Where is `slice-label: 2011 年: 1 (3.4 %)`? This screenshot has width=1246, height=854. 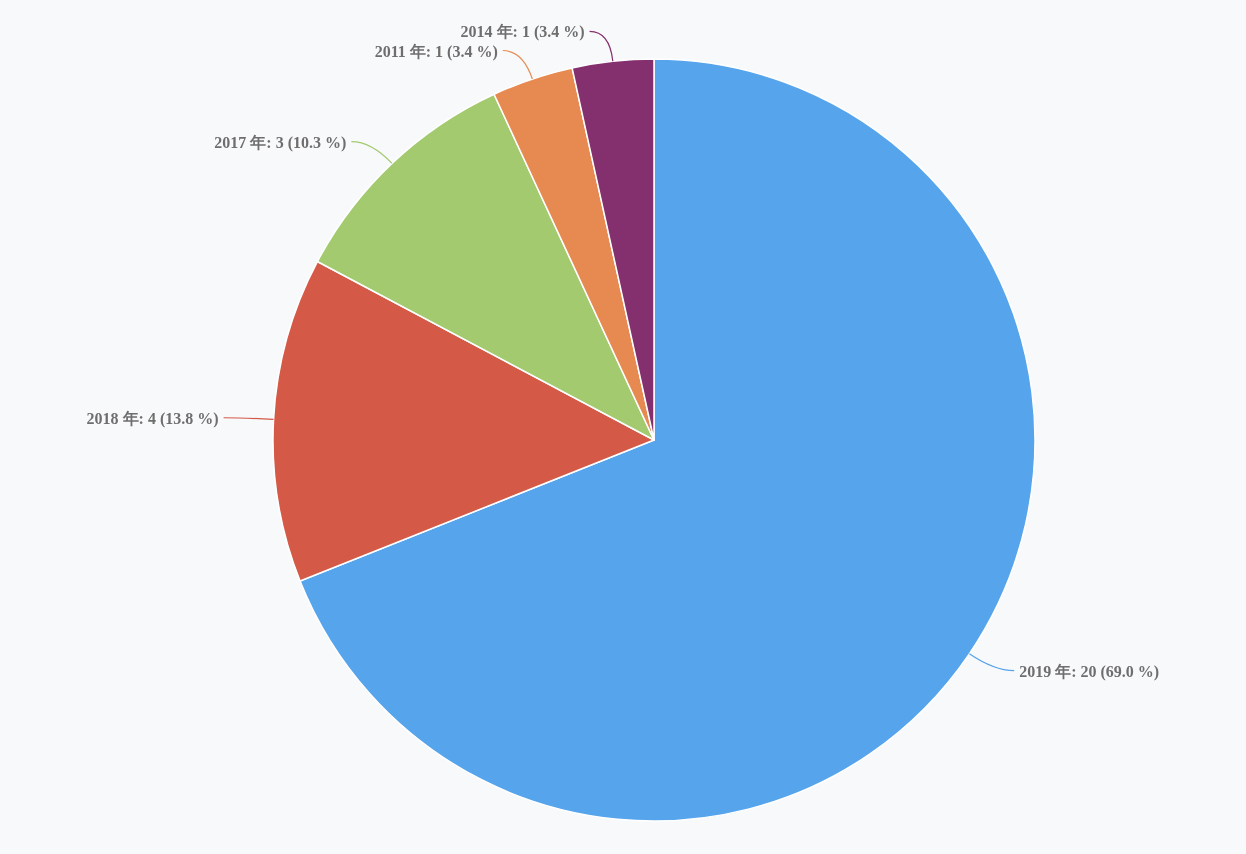
slice-label: 2011 年: 1 (3.4 %) is located at coordinates (436, 51).